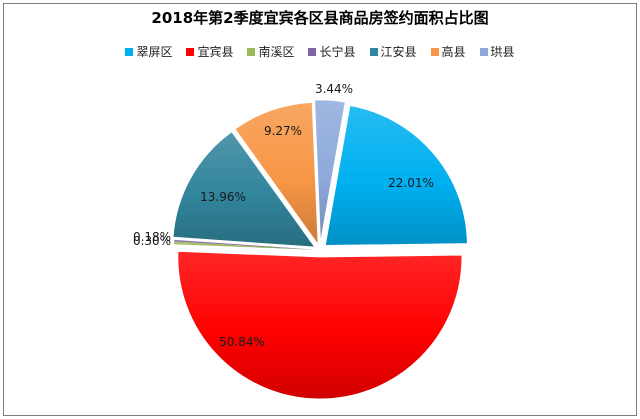 The width and height of the screenshot is (640, 419). Describe the element at coordinates (320, 18) in the screenshot. I see `chart-title: 2018年第2季度宜宾各区县商品房签约面积占比图` at that location.